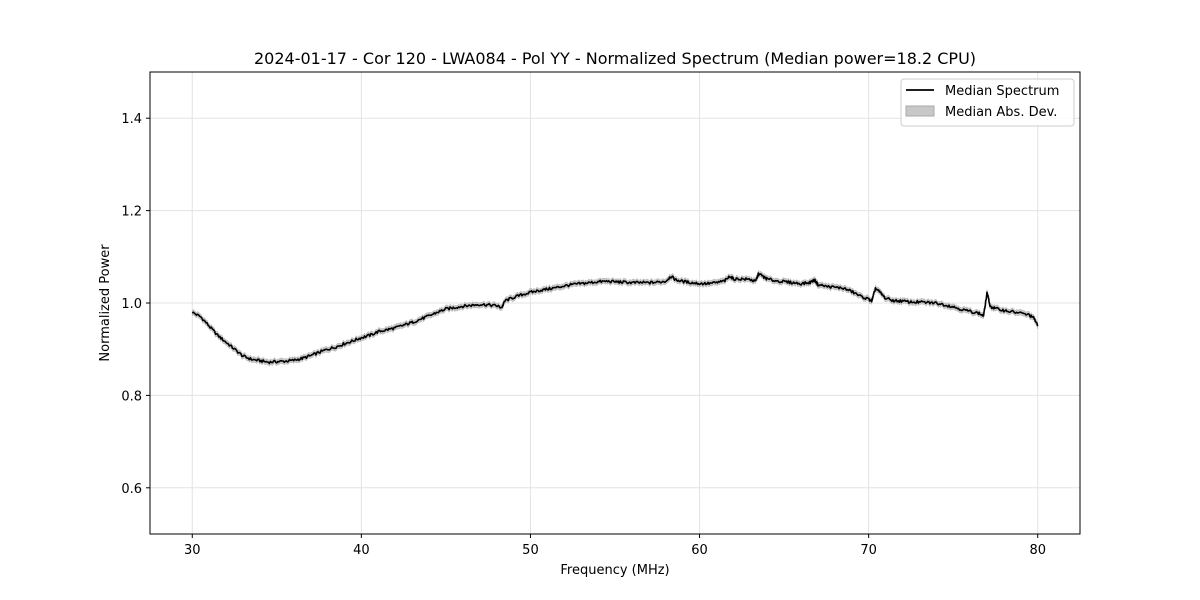 Image resolution: width=1200 pixels, height=600 pixels. I want to click on x-tick-label: 50, so click(530, 550).